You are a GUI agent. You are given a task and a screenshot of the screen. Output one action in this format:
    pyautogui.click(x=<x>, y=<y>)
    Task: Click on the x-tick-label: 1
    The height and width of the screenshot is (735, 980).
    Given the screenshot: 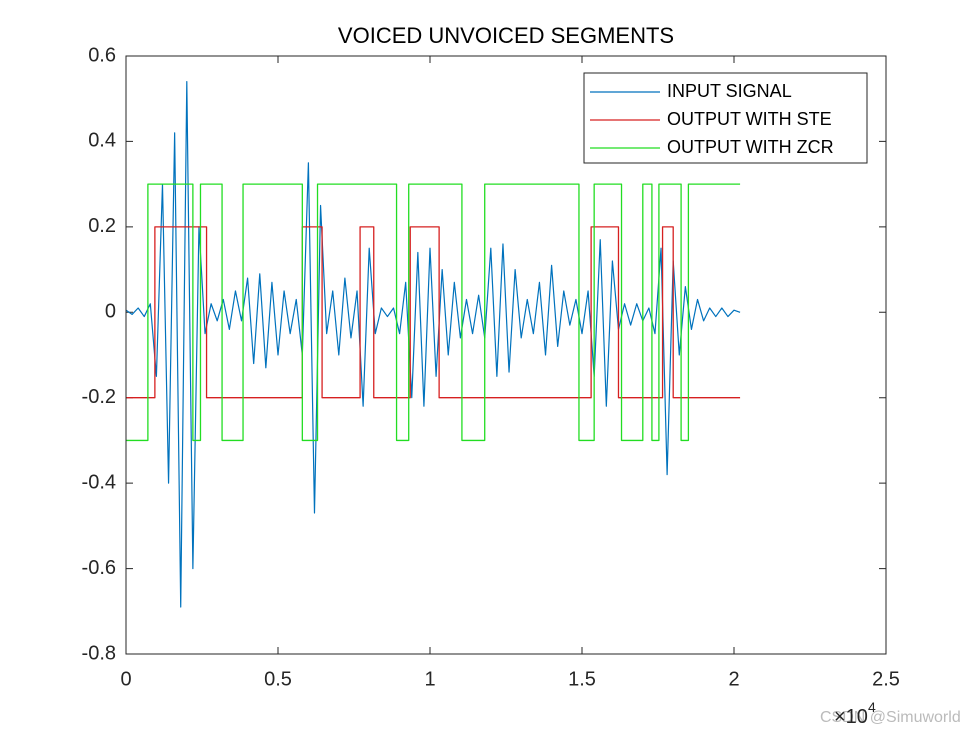 What is the action you would take?
    pyautogui.click(x=429, y=679)
    